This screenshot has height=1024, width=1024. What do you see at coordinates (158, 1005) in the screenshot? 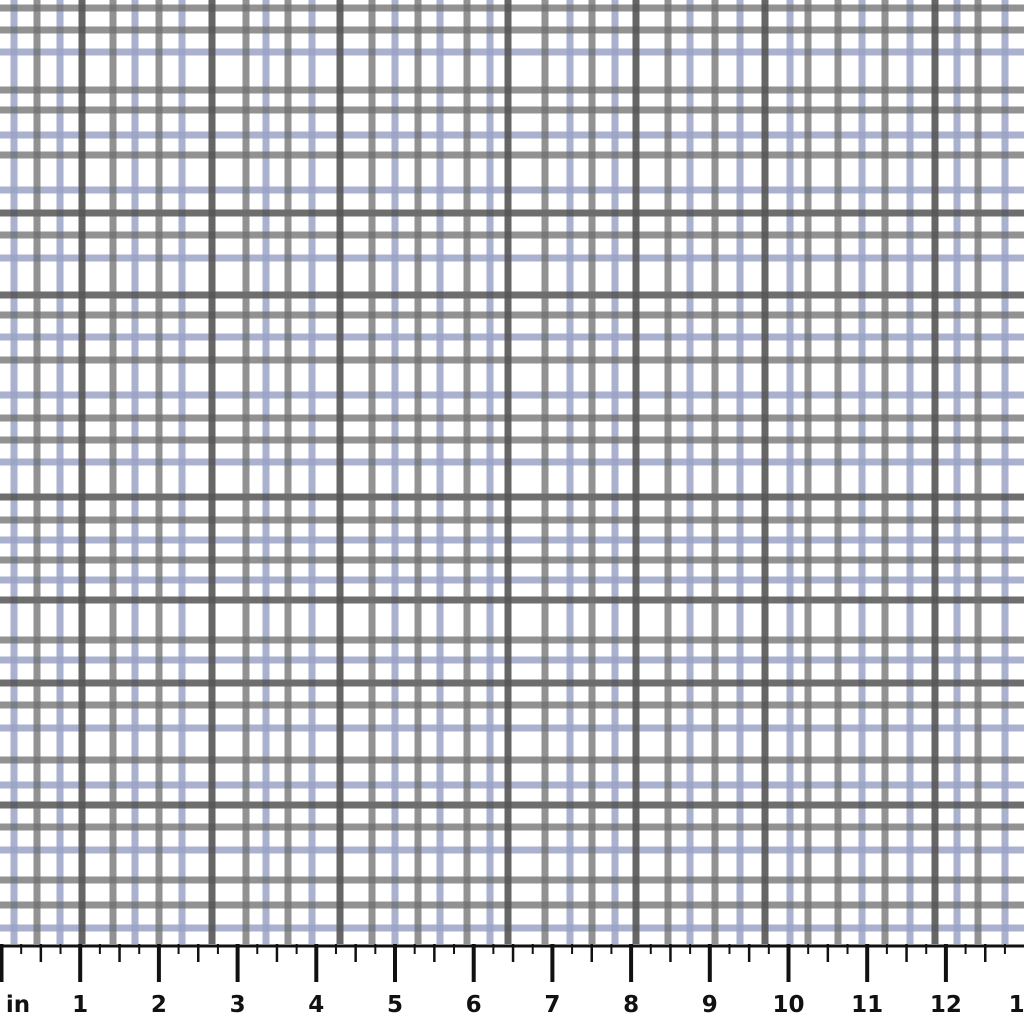
I see `ruler-label: 2` at bounding box center [158, 1005].